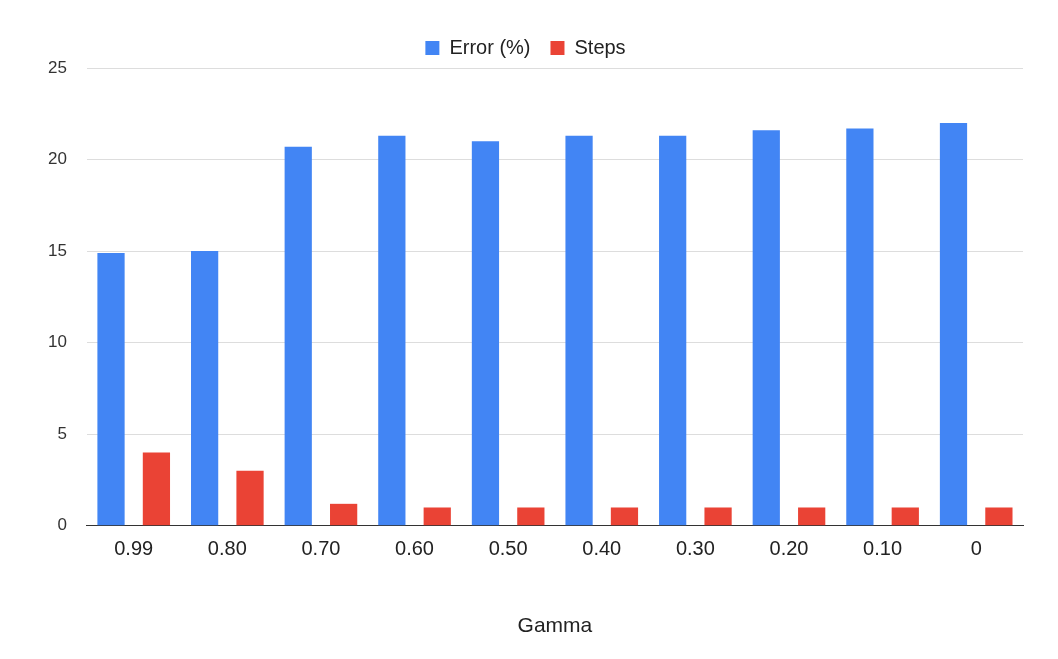 The height and width of the screenshot is (659, 1058). What do you see at coordinates (508, 548) in the screenshot?
I see `x-tick-label: 0.50` at bounding box center [508, 548].